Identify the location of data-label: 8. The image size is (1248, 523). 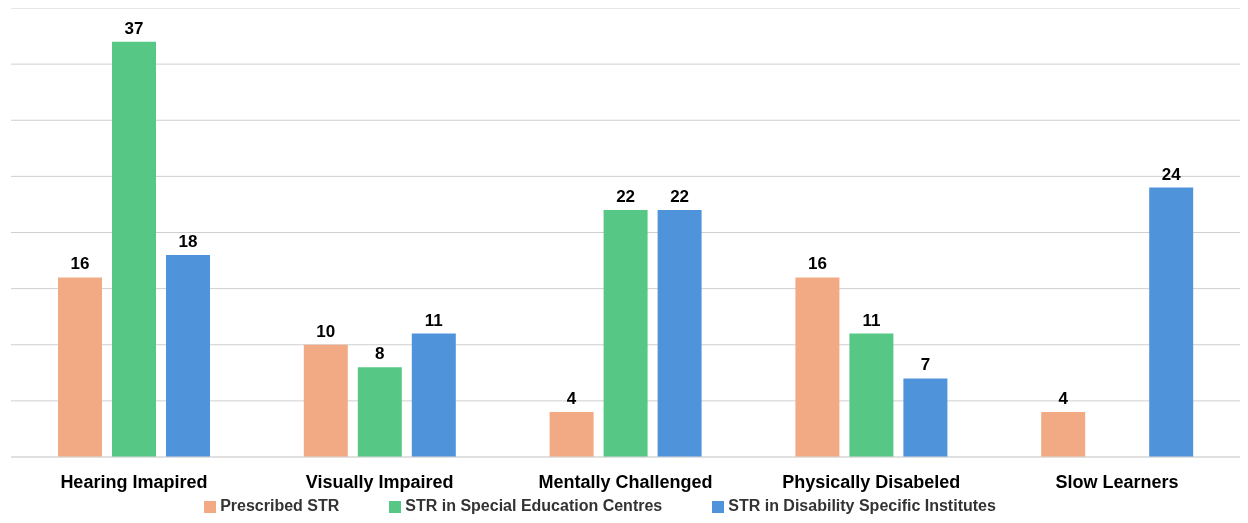
(380, 354).